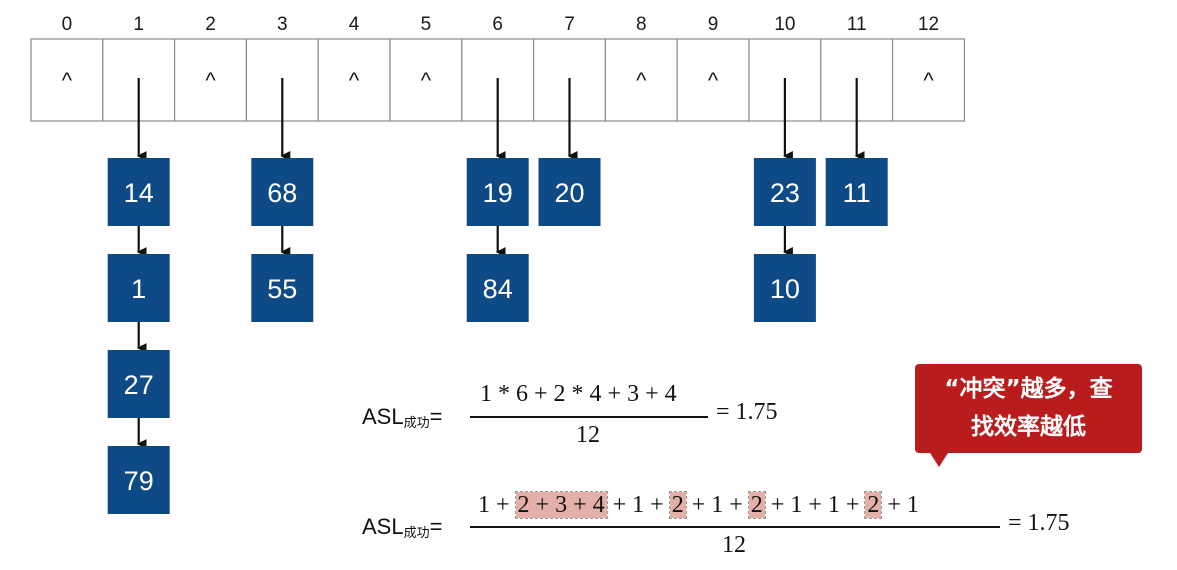 Image resolution: width=1177 pixels, height=570 pixels. Describe the element at coordinates (756, 505) in the screenshot. I see `highlight-collision-6: 2` at that location.